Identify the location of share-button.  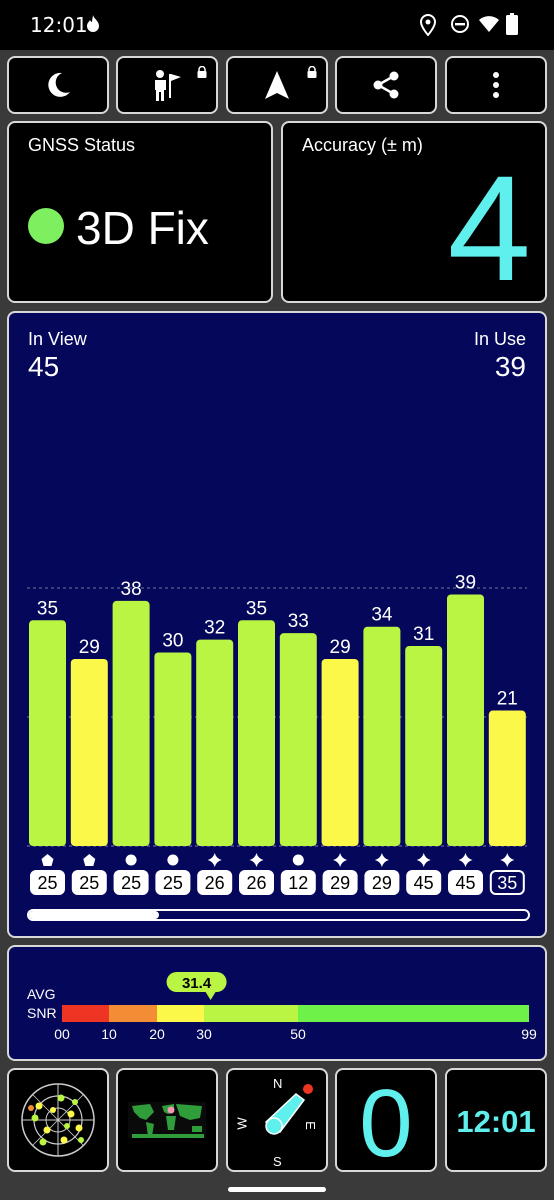
(386, 85).